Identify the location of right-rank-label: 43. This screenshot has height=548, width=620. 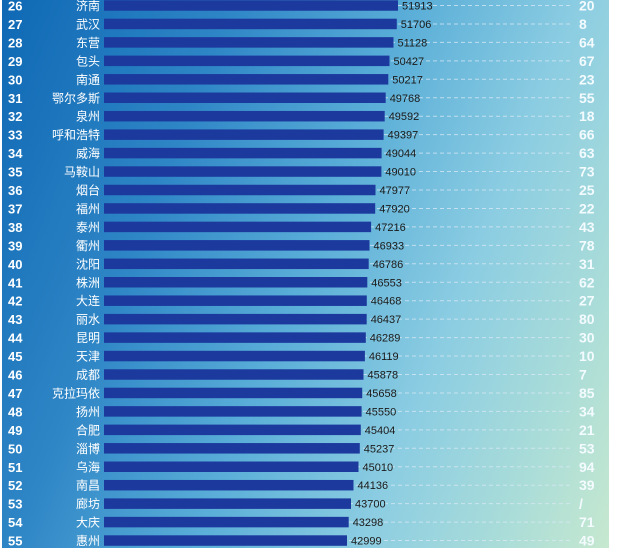
(587, 227).